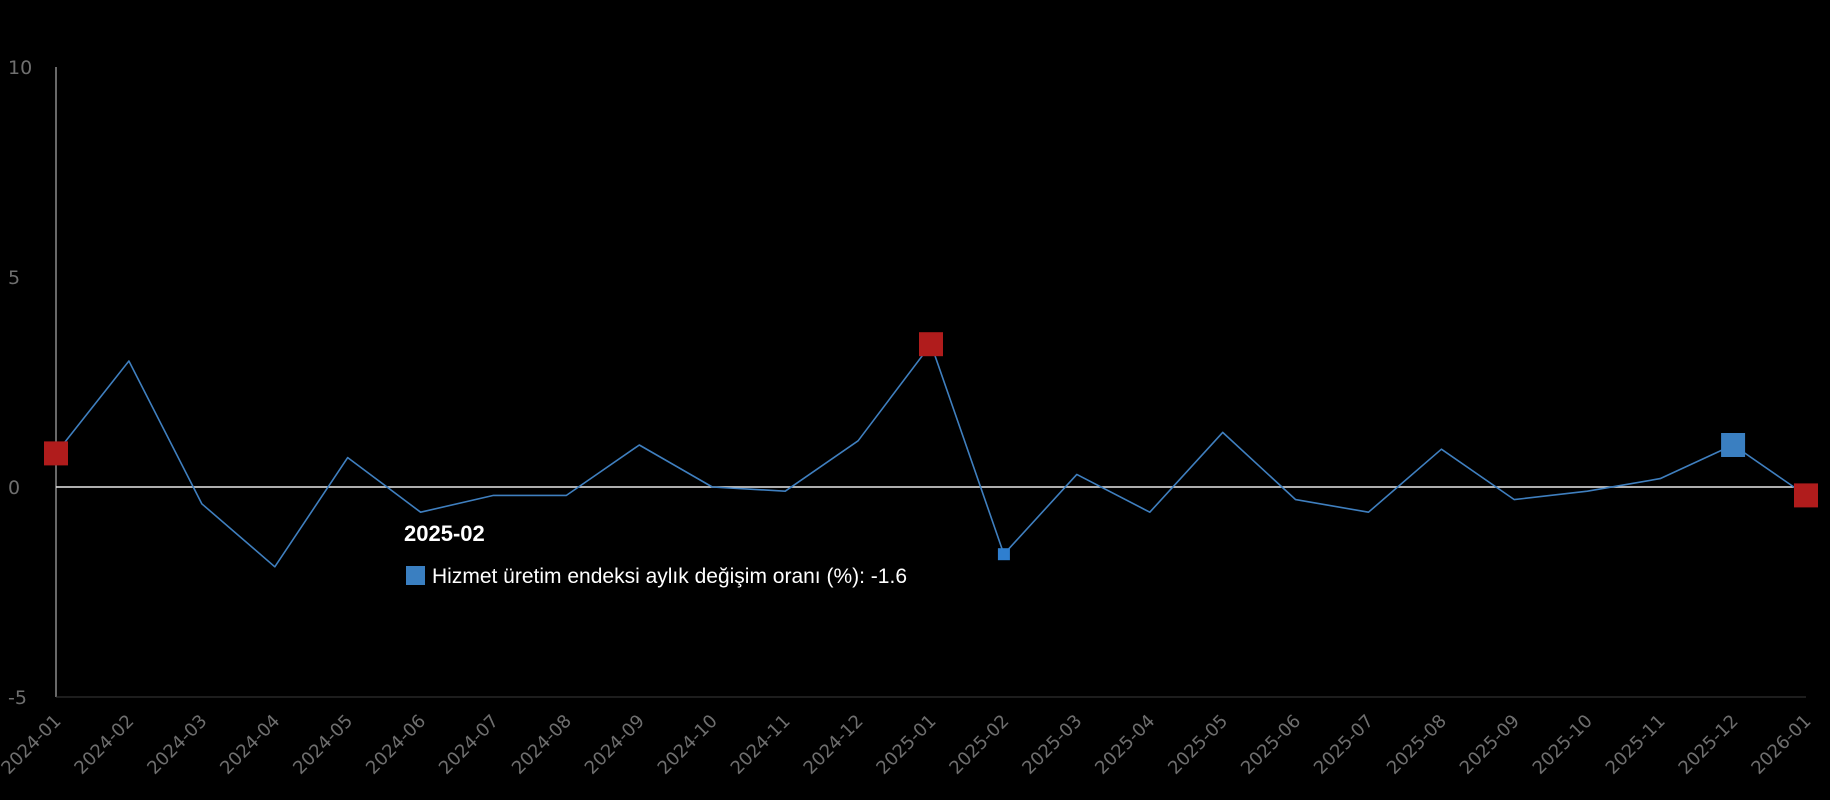 The width and height of the screenshot is (1830, 800). Describe the element at coordinates (1198, 745) in the screenshot. I see `x-tick-label: 2025-05` at that location.